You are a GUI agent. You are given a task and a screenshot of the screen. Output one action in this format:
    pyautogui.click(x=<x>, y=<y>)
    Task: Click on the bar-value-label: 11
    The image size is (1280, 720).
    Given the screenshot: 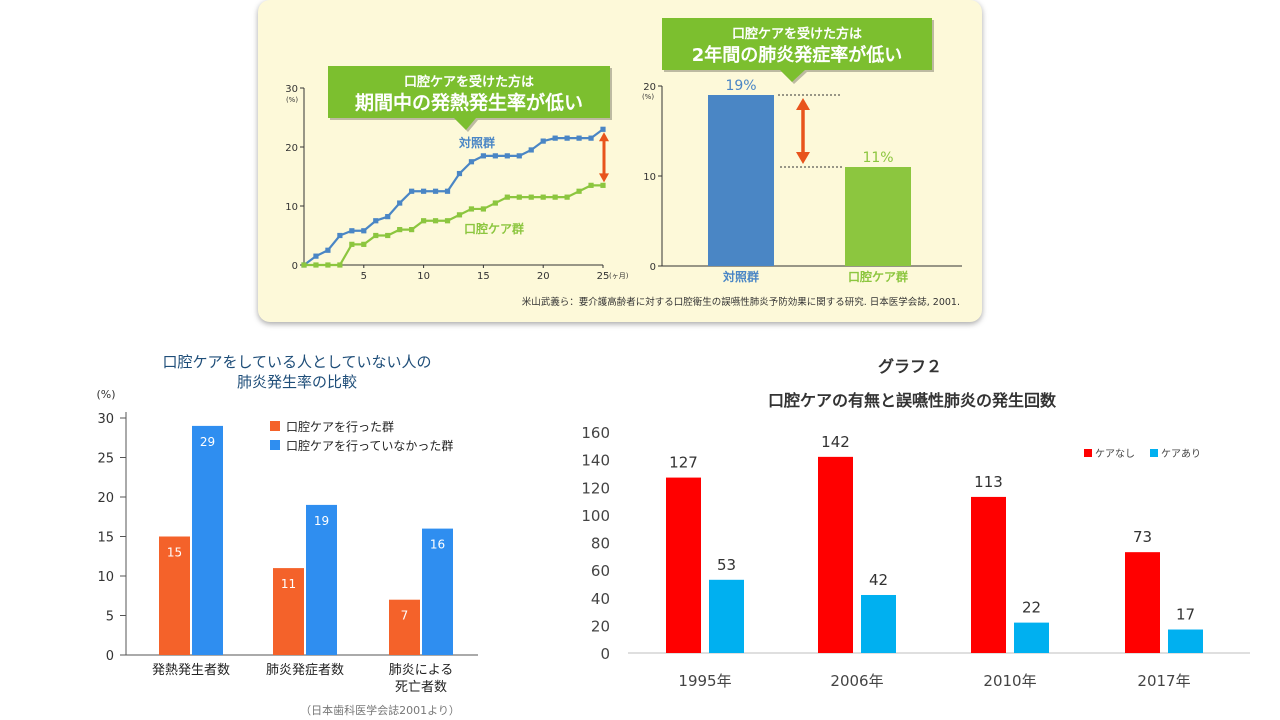 What is the action you would take?
    pyautogui.click(x=288, y=584)
    